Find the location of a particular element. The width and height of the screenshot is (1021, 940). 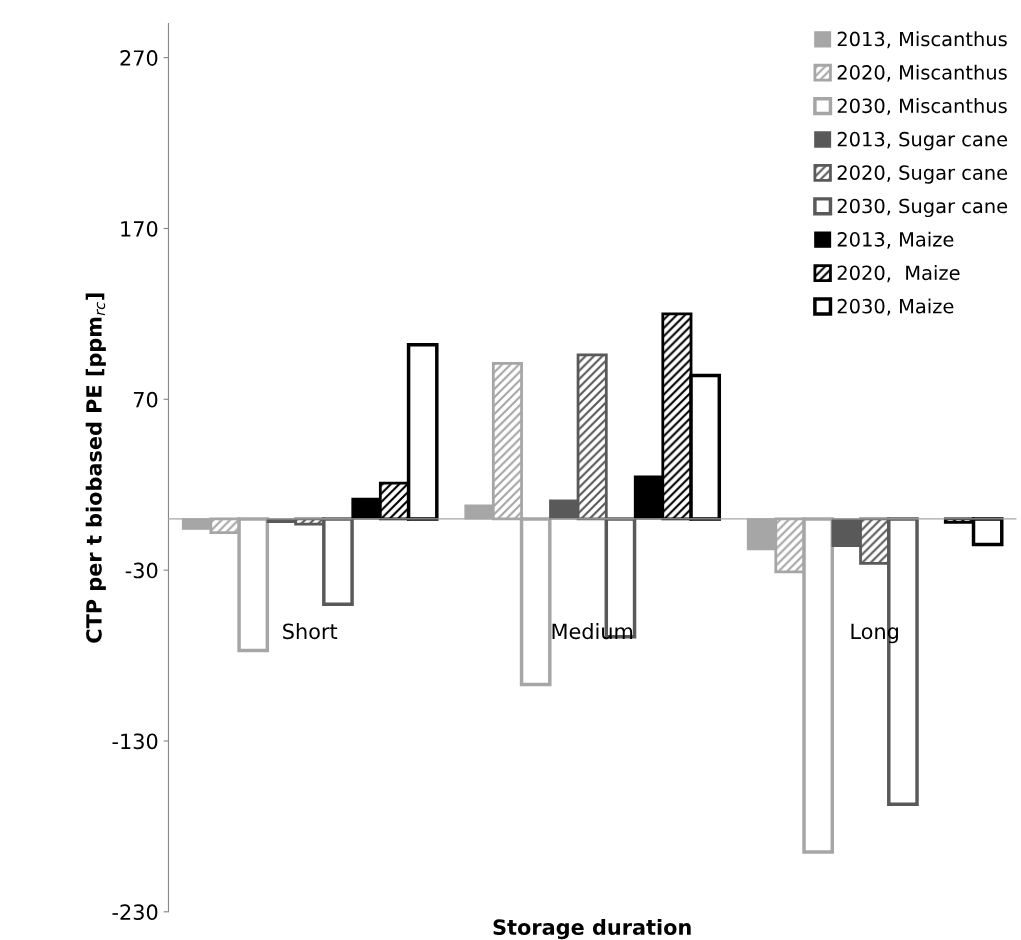

y-tick-label: 170 is located at coordinates (139, 228).